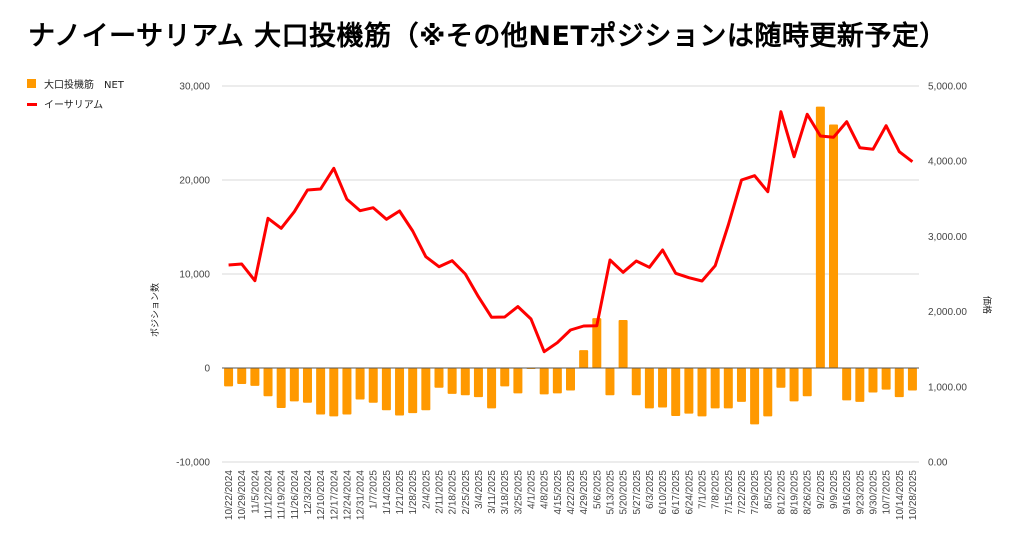 This screenshot has height=547, width=1024. I want to click on x-tick-label: 9/23/2025, so click(860, 492).